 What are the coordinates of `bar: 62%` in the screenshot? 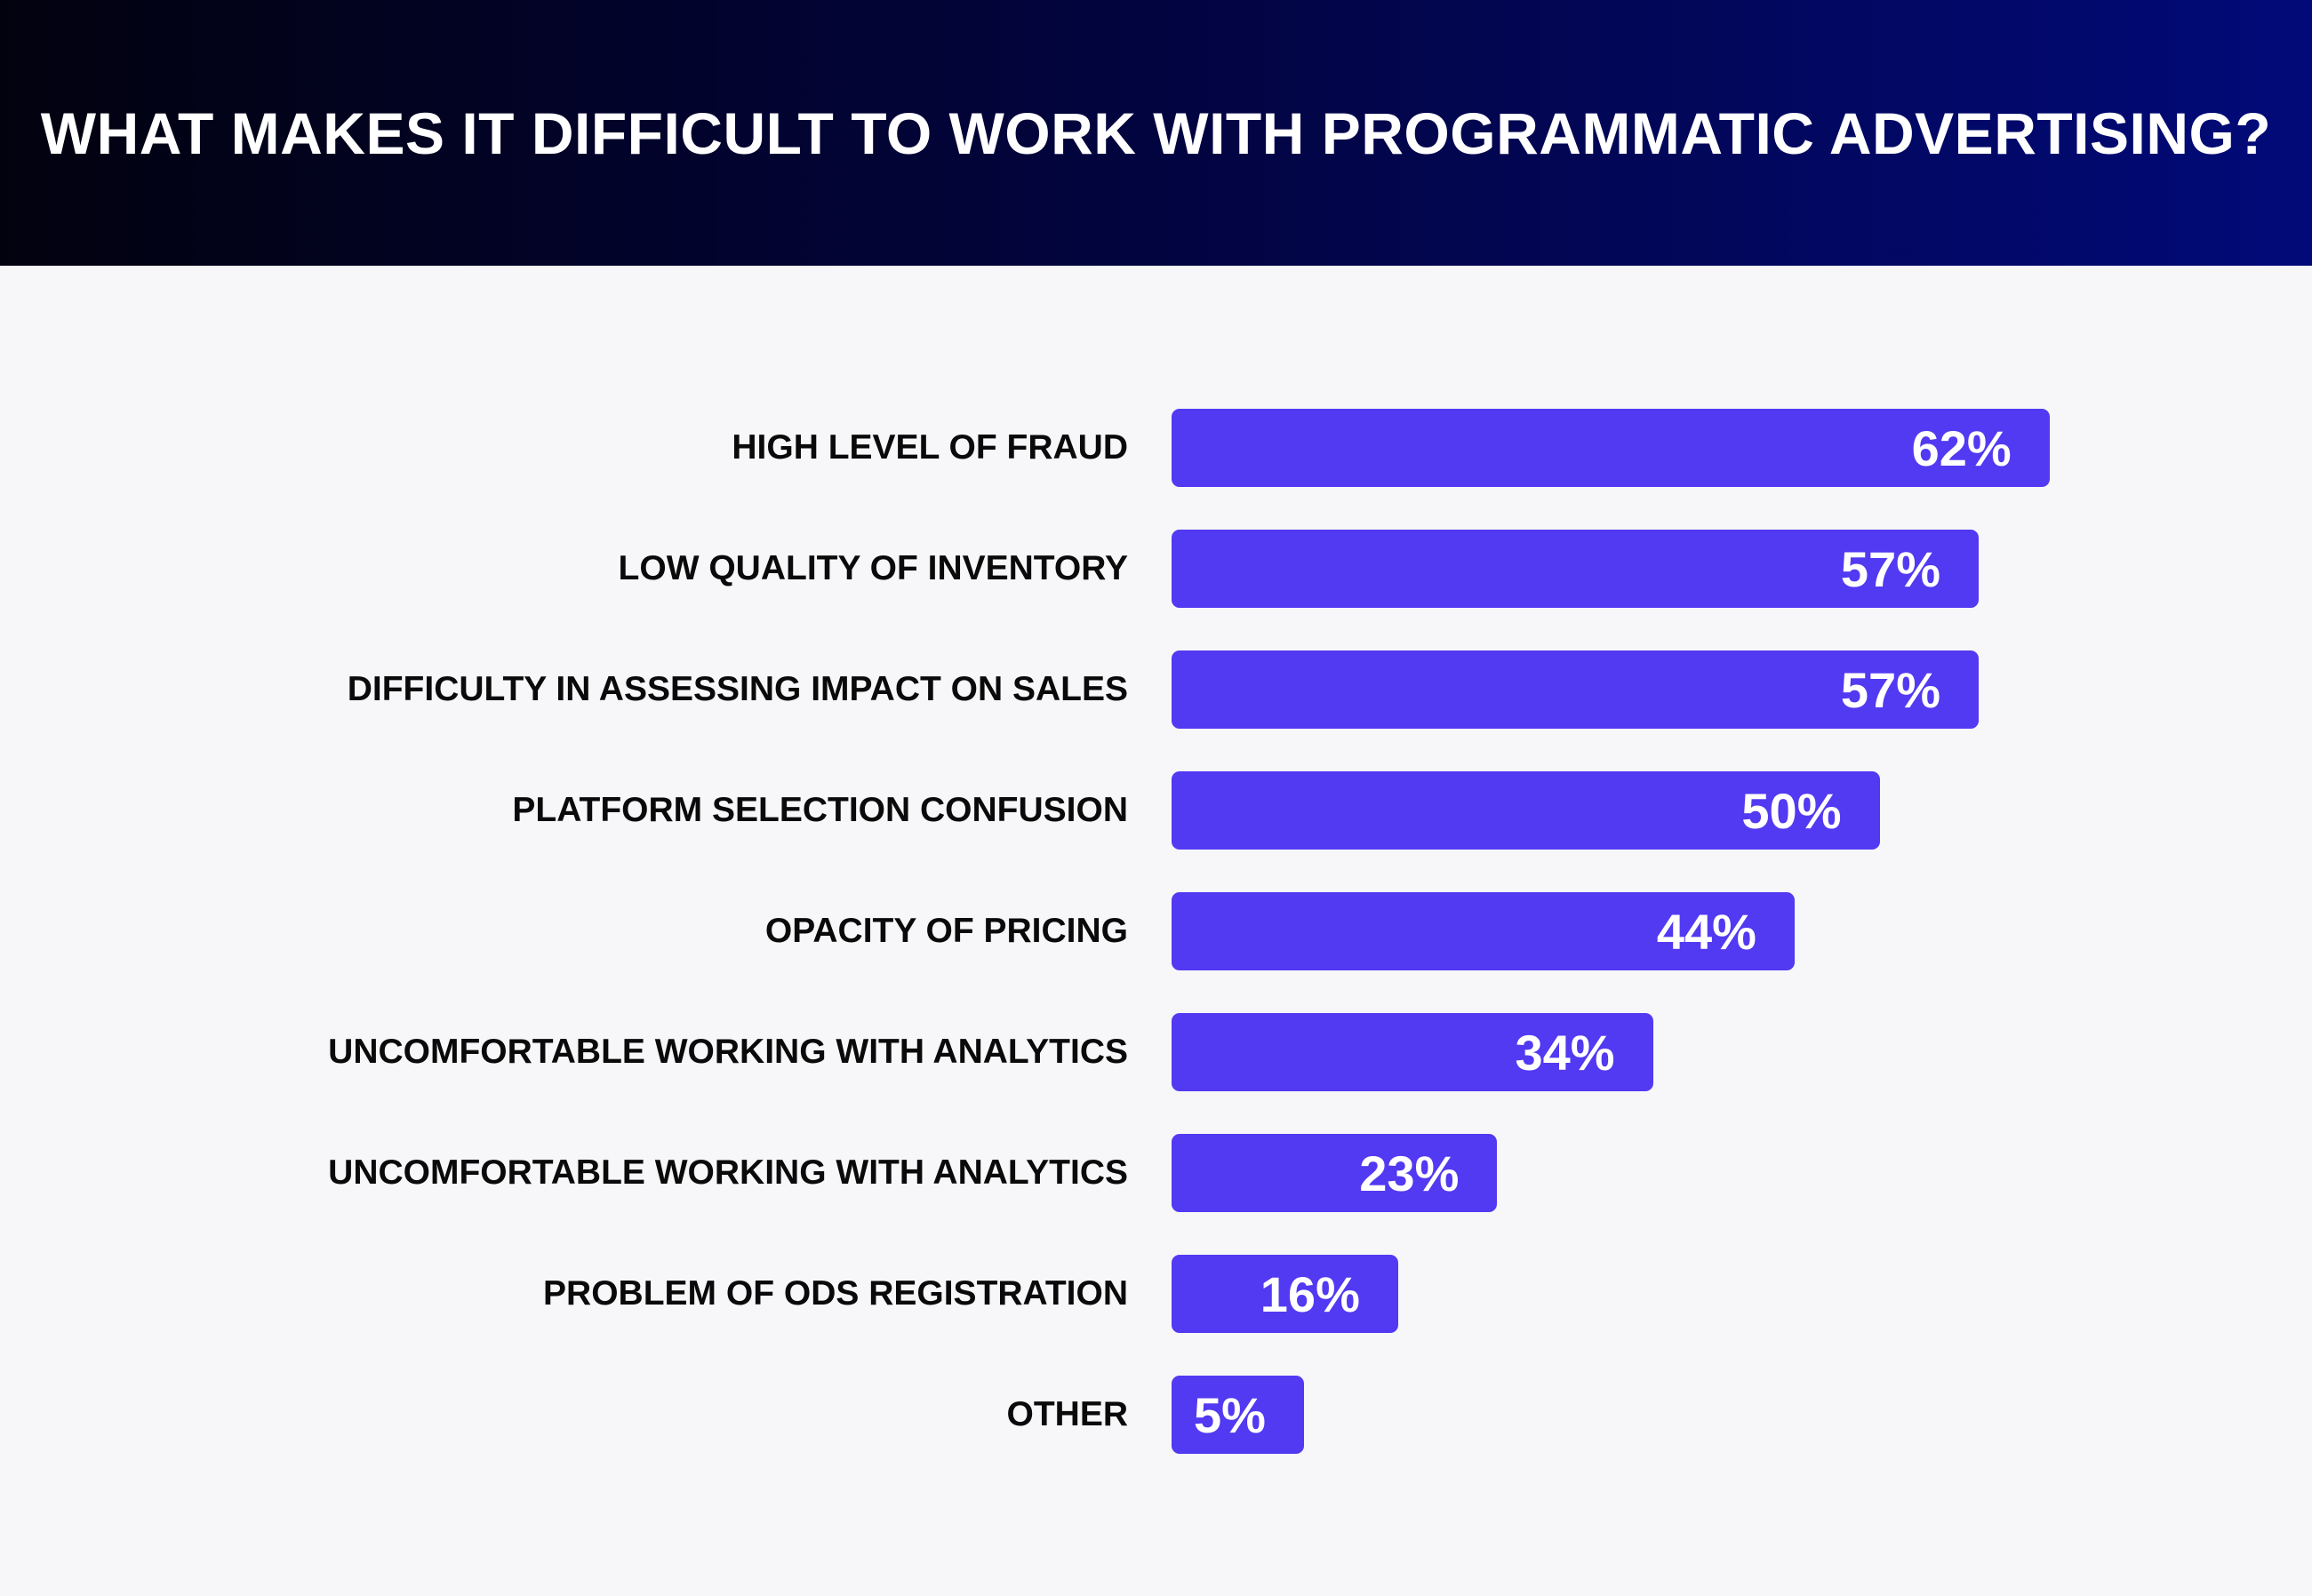 It's located at (1611, 448).